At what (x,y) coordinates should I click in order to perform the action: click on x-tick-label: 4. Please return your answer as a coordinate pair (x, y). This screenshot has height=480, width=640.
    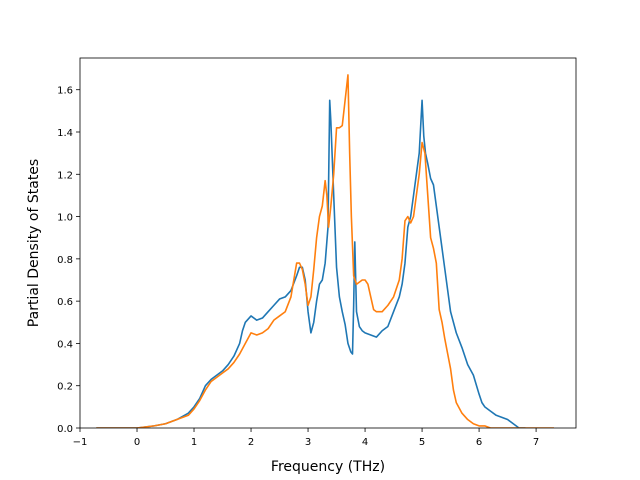
    Looking at the image, I should click on (365, 442).